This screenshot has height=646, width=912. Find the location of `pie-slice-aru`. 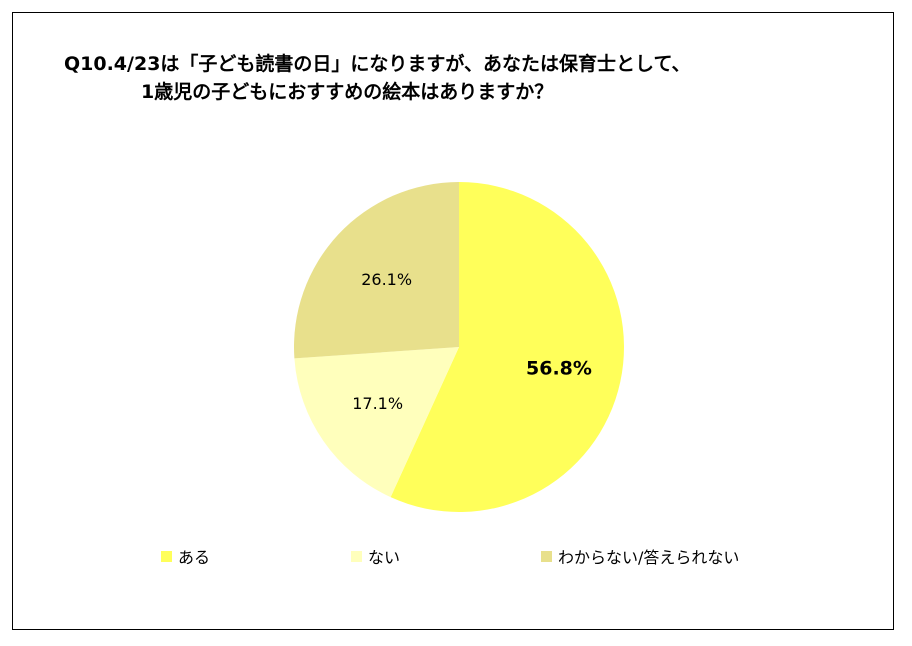

pie-slice-aru is located at coordinates (507, 347).